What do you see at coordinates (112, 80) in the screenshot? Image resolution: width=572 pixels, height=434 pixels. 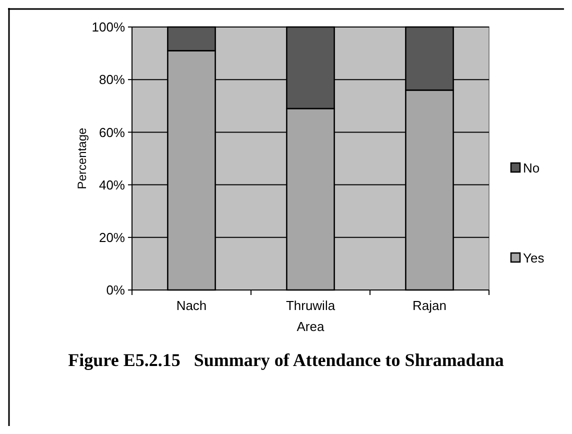 I see `y-tick-label: 80%` at bounding box center [112, 80].